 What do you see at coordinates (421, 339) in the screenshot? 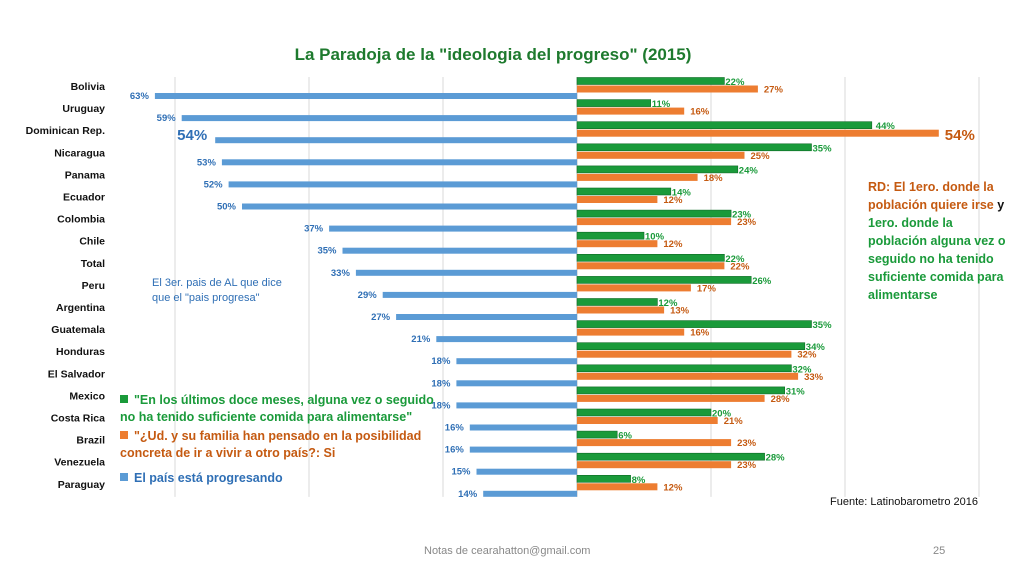
I see `data-label-blue-11: 21%` at bounding box center [421, 339].